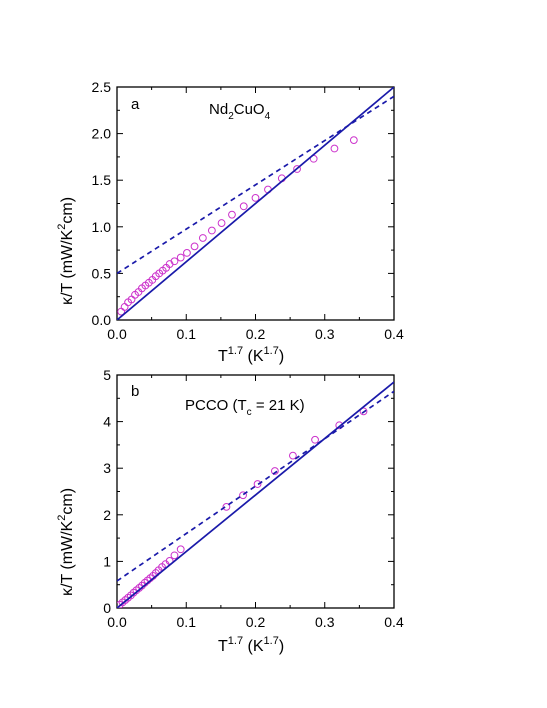  Describe the element at coordinates (251, 645) in the screenshot. I see `x-axis-label-b: T1.7 (K1.7)` at that location.